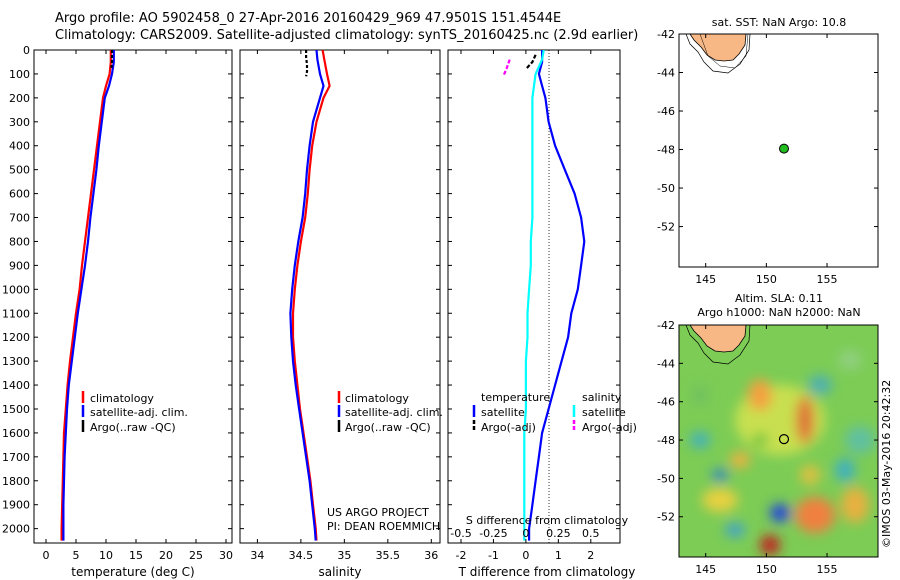  What do you see at coordinates (301, 555) in the screenshot?
I see `x-tick-label: 34.5` at bounding box center [301, 555].